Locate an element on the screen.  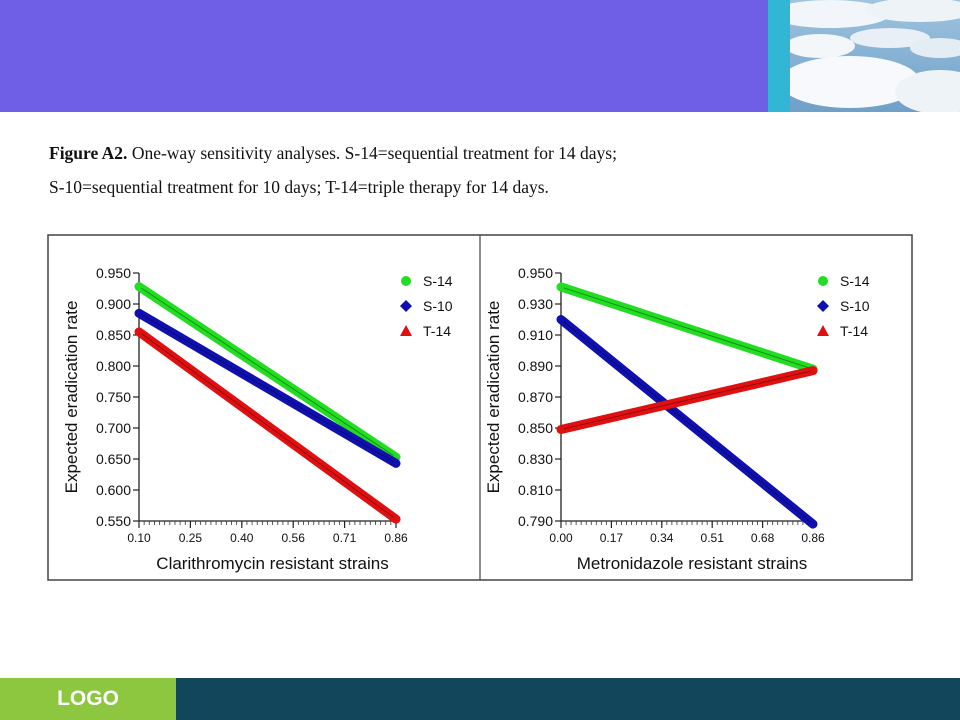
chart2-legend-s-14-marker is located at coordinates (823, 281).